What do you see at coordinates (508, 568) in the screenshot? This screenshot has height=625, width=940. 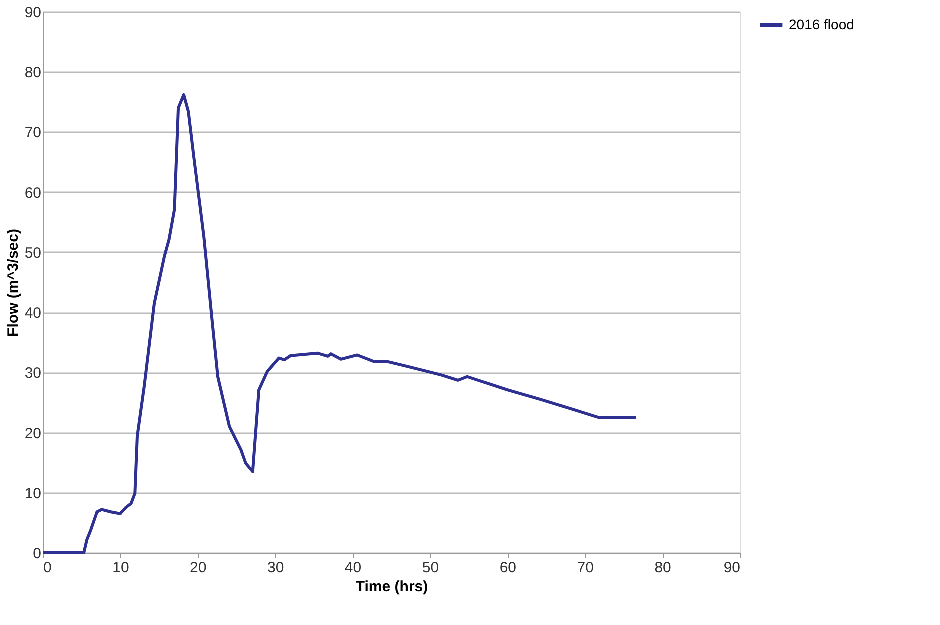 I see `x-tick-label: 60` at bounding box center [508, 568].